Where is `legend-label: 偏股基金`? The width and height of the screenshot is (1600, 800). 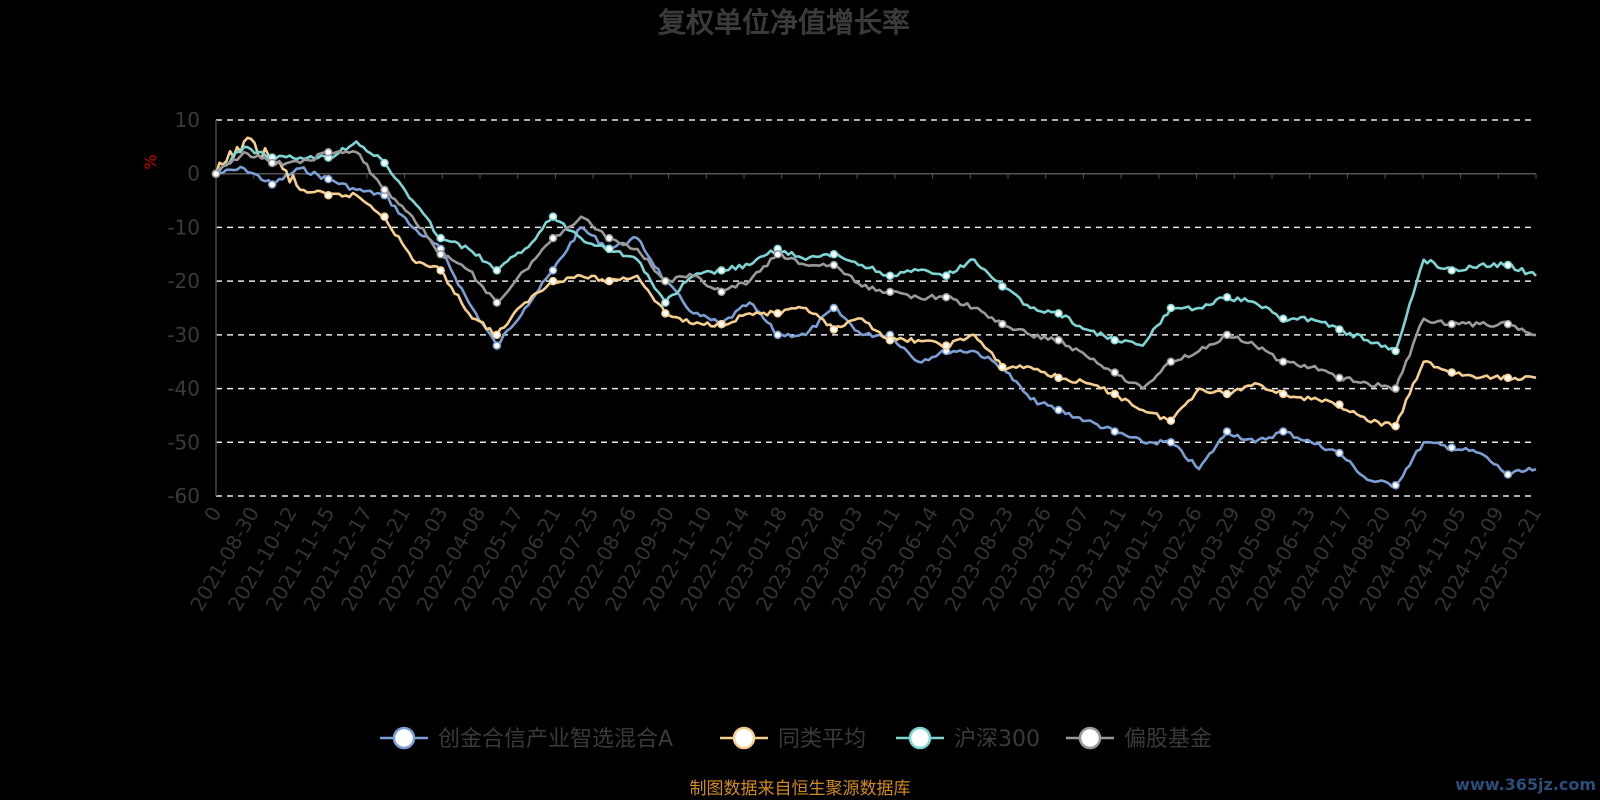 legend-label: 偏股基金 is located at coordinates (1168, 739).